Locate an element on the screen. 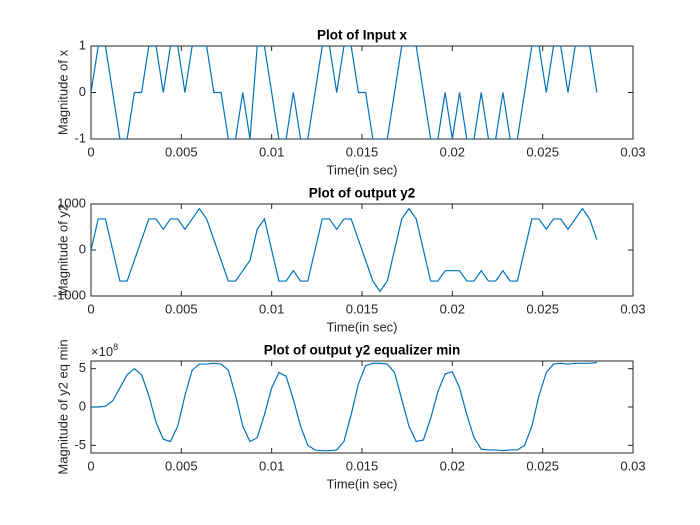  y-axis-label: Magnitude of y2 eq min is located at coordinates (62, 406).